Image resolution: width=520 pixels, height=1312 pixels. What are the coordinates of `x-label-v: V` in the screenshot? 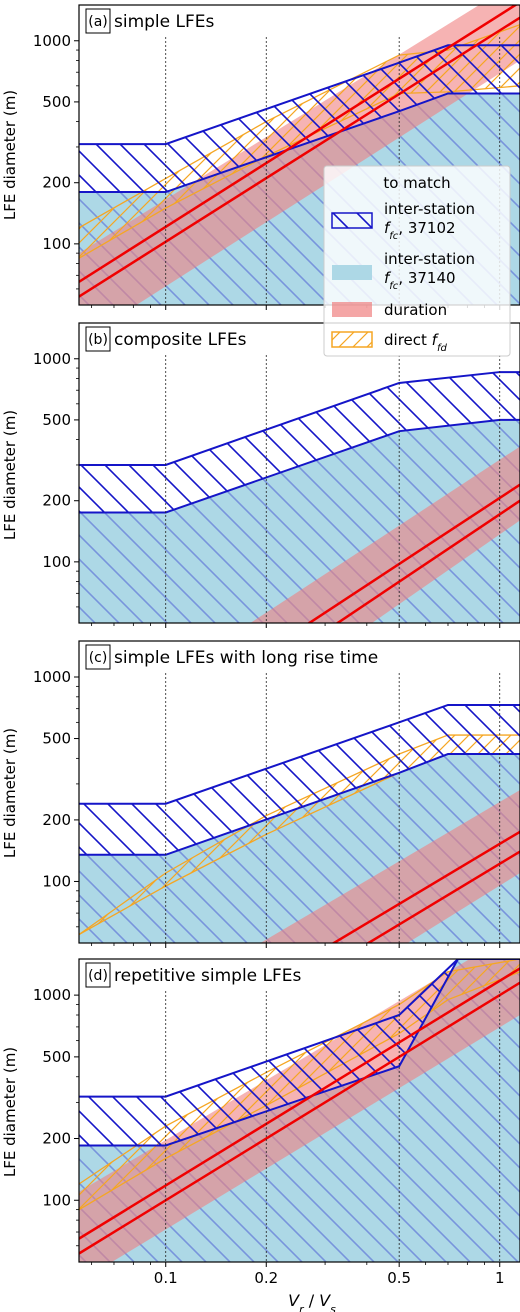 It's located at (294, 1300).